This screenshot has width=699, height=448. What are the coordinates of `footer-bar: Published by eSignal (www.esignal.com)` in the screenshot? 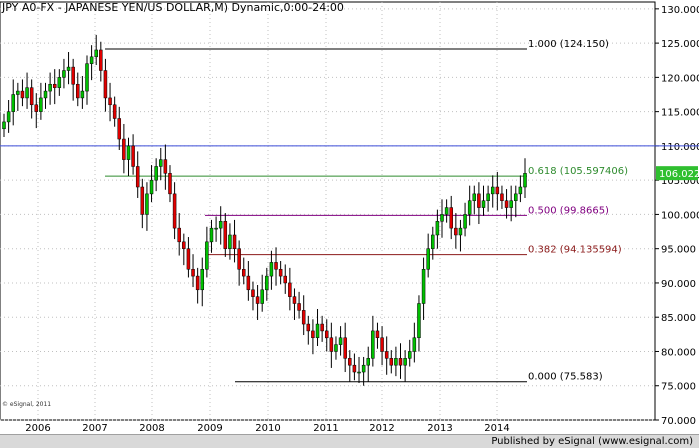 It's located at (349, 441).